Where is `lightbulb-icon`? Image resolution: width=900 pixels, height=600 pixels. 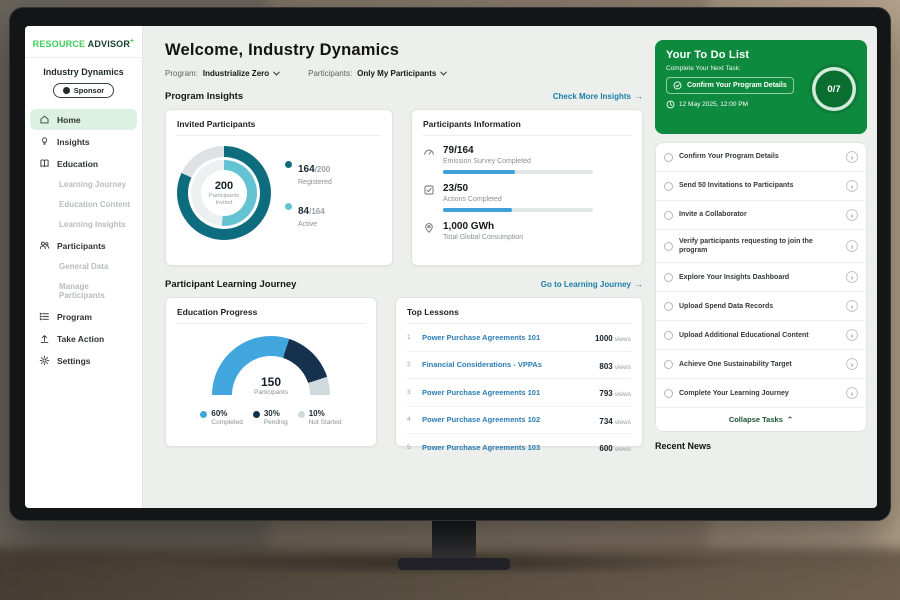 lightbulb-icon is located at coordinates (44, 141).